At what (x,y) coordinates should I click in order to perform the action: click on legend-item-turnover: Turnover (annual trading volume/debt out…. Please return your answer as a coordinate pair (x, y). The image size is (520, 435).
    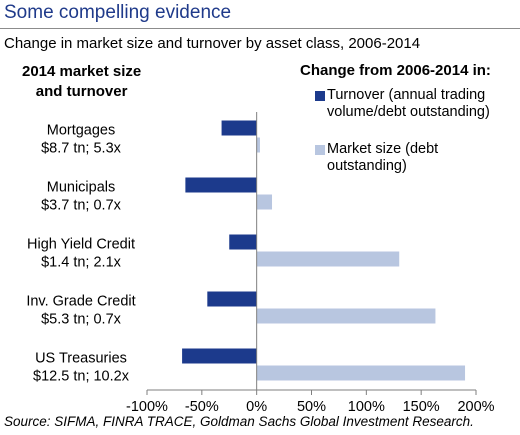
    Looking at the image, I should click on (413, 104).